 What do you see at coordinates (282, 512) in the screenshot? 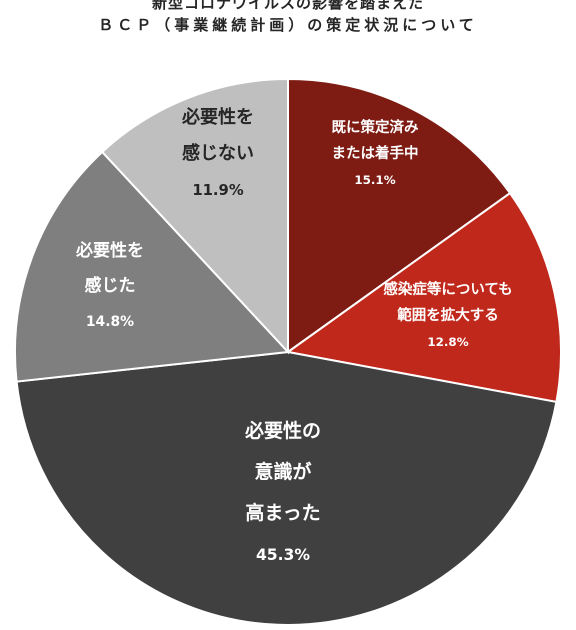
I see `data-label-text: 高まった` at bounding box center [282, 512].